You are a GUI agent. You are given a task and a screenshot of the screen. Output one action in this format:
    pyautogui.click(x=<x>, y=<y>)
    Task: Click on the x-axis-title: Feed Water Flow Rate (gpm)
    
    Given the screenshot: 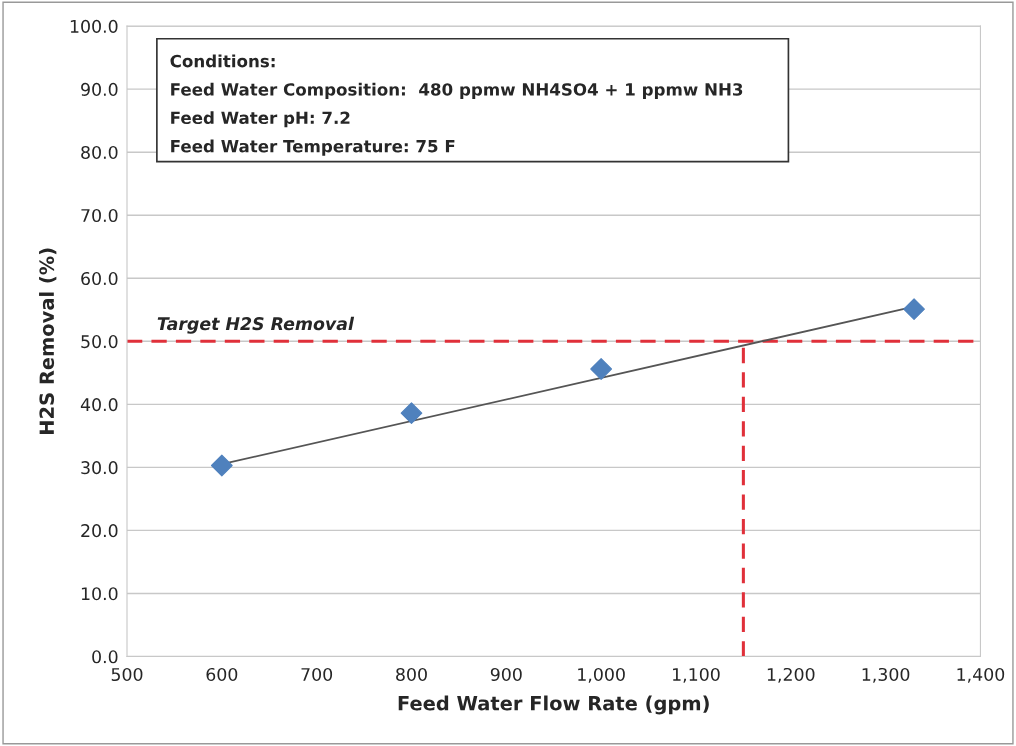 What is the action you would take?
    pyautogui.click(x=553, y=705)
    